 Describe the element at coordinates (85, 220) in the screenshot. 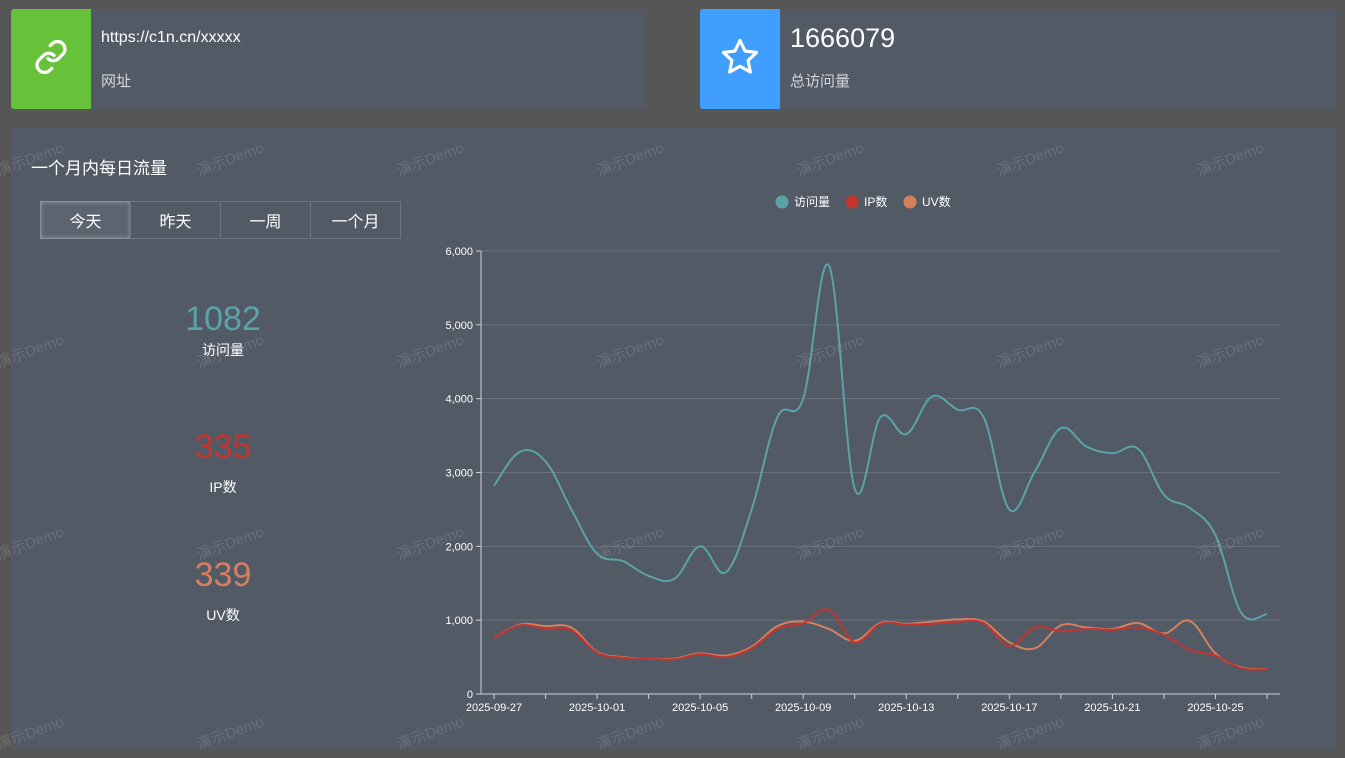

I see `tab-today: 今天` at that location.